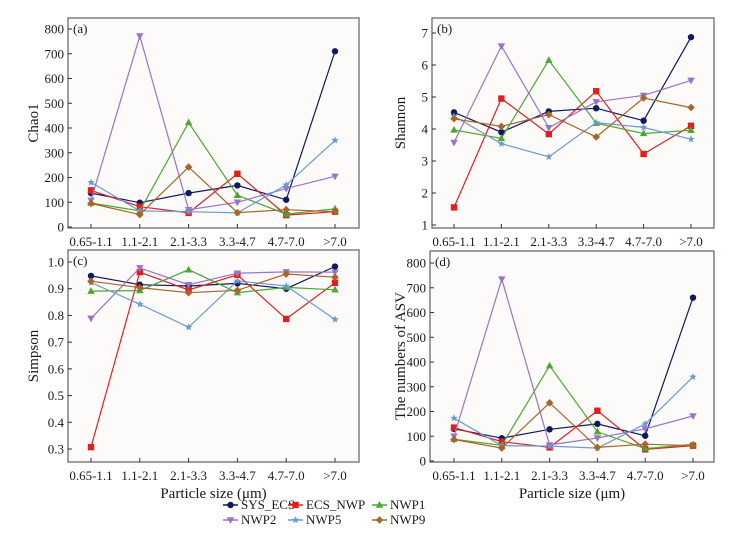 Image resolution: width=734 pixels, height=537 pixels. What do you see at coordinates (407, 504) in the screenshot?
I see `legend-label: NWP1` at bounding box center [407, 504].